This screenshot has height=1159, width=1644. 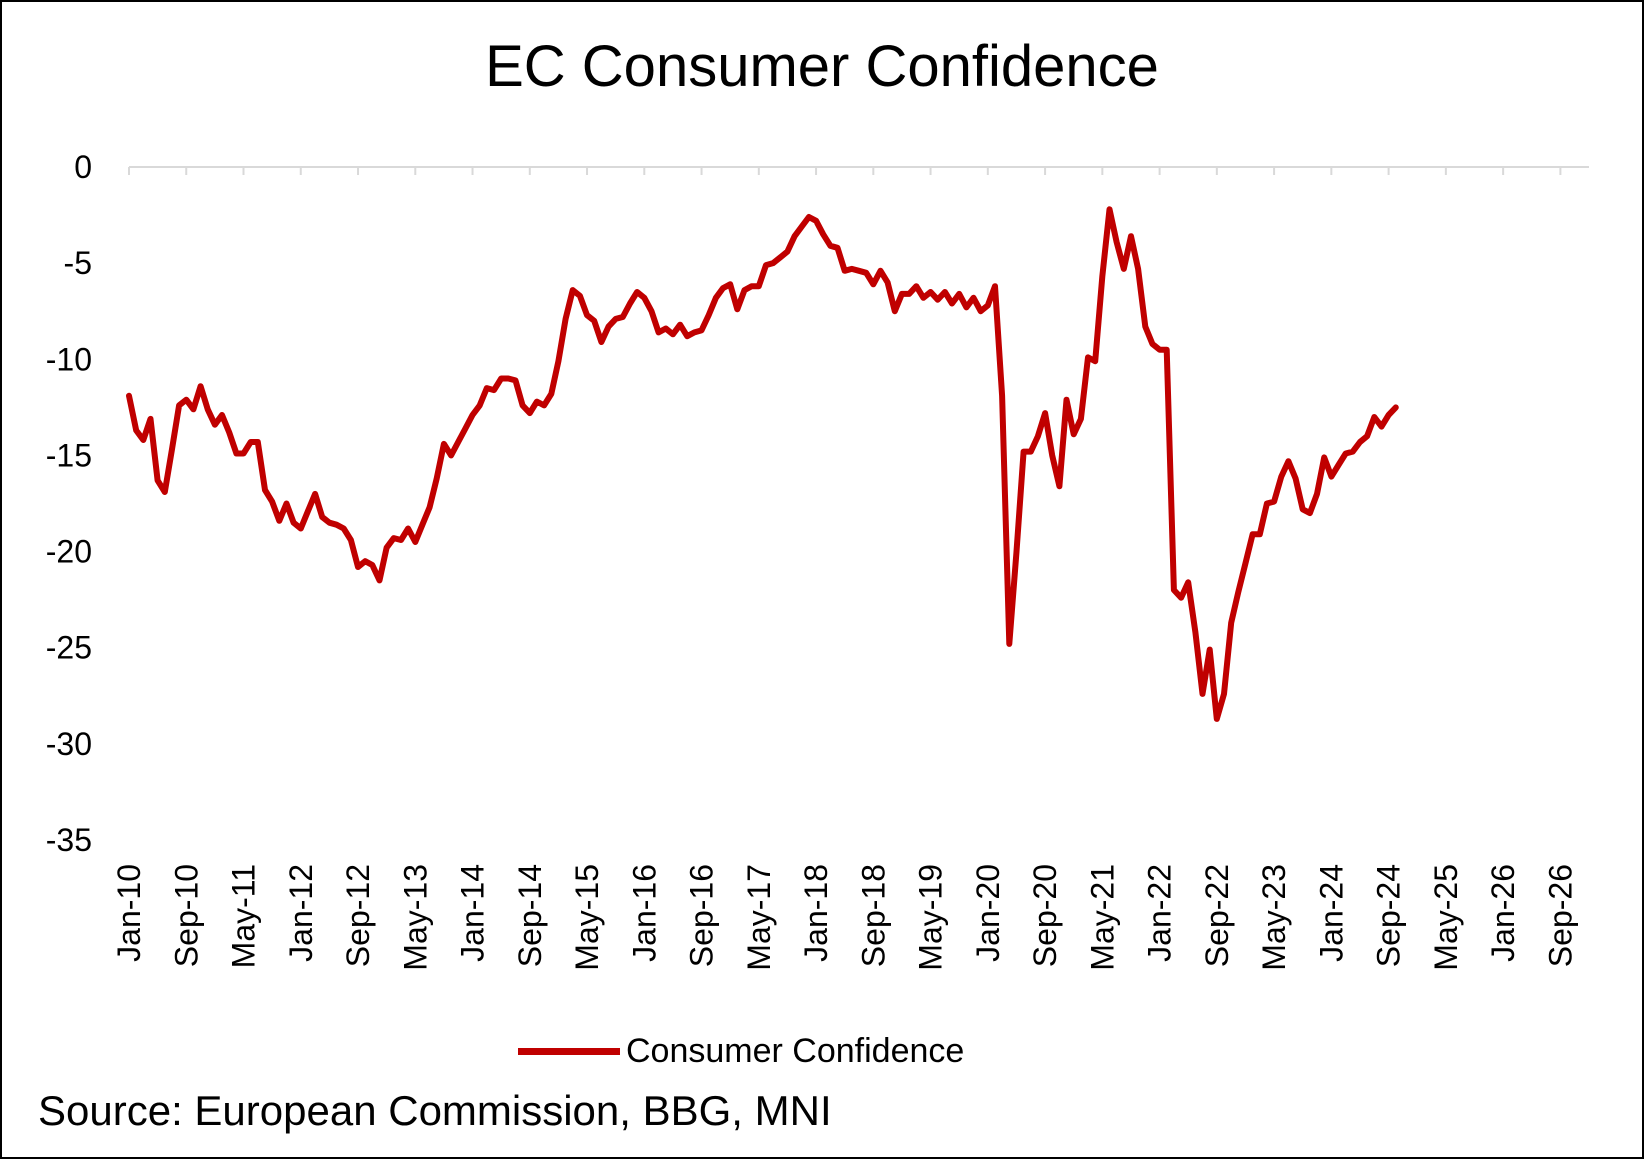 What do you see at coordinates (644, 913) in the screenshot?
I see `x-tick-label: Jan-16` at bounding box center [644, 913].